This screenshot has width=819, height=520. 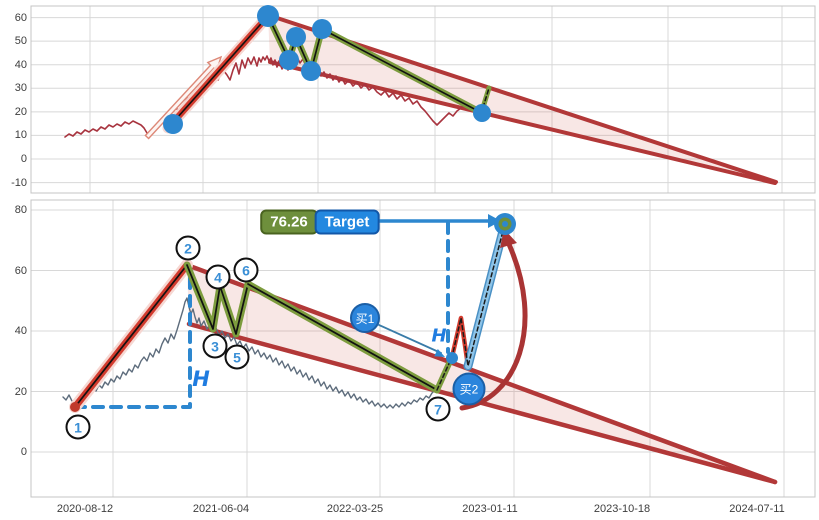 What do you see at coordinates (20, 210) in the screenshot?
I see `y-tick-label: 80` at bounding box center [20, 210].